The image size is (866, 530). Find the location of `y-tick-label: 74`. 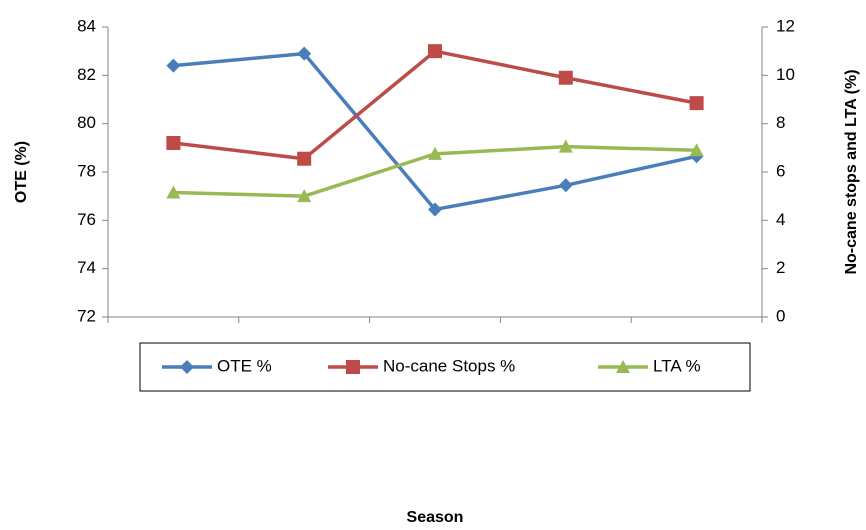

y-tick-label: 74 is located at coordinates (86, 267).